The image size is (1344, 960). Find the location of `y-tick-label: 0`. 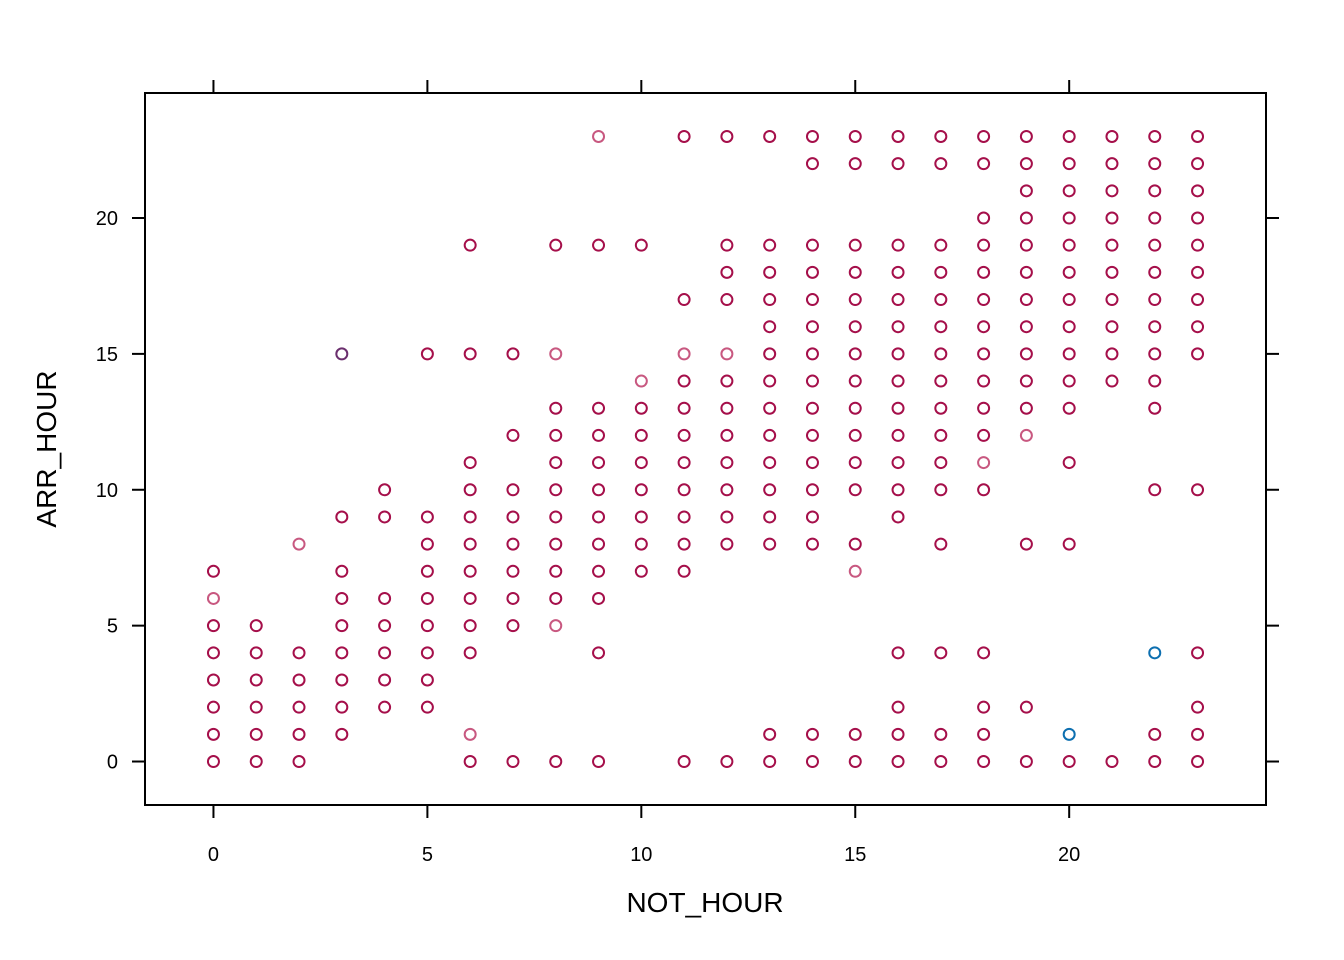

y-tick-label: 0 is located at coordinates (112, 763).